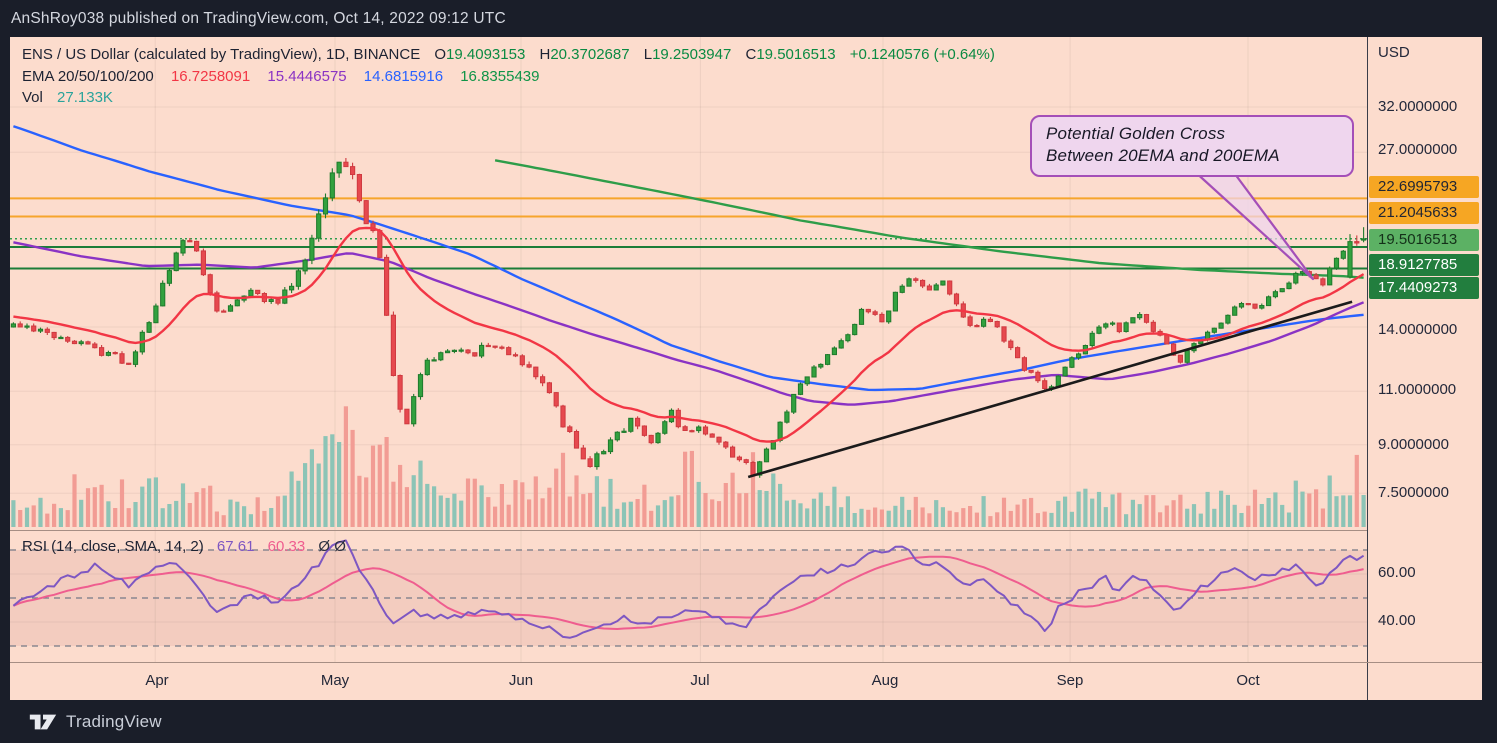 The width and height of the screenshot is (1497, 743). I want to click on price-tick-9: 9.0000000, so click(1413, 444).